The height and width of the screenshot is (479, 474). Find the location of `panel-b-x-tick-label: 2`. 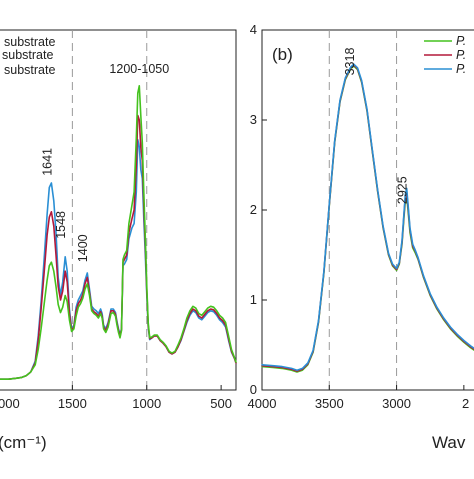

panel-b-x-tick-label: 2 is located at coordinates (465, 403).